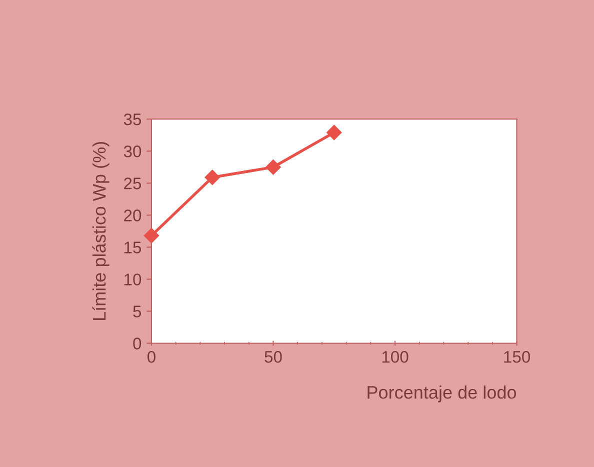 The width and height of the screenshot is (594, 467). Describe the element at coordinates (133, 216) in the screenshot. I see `y-tick-label: 20` at that location.